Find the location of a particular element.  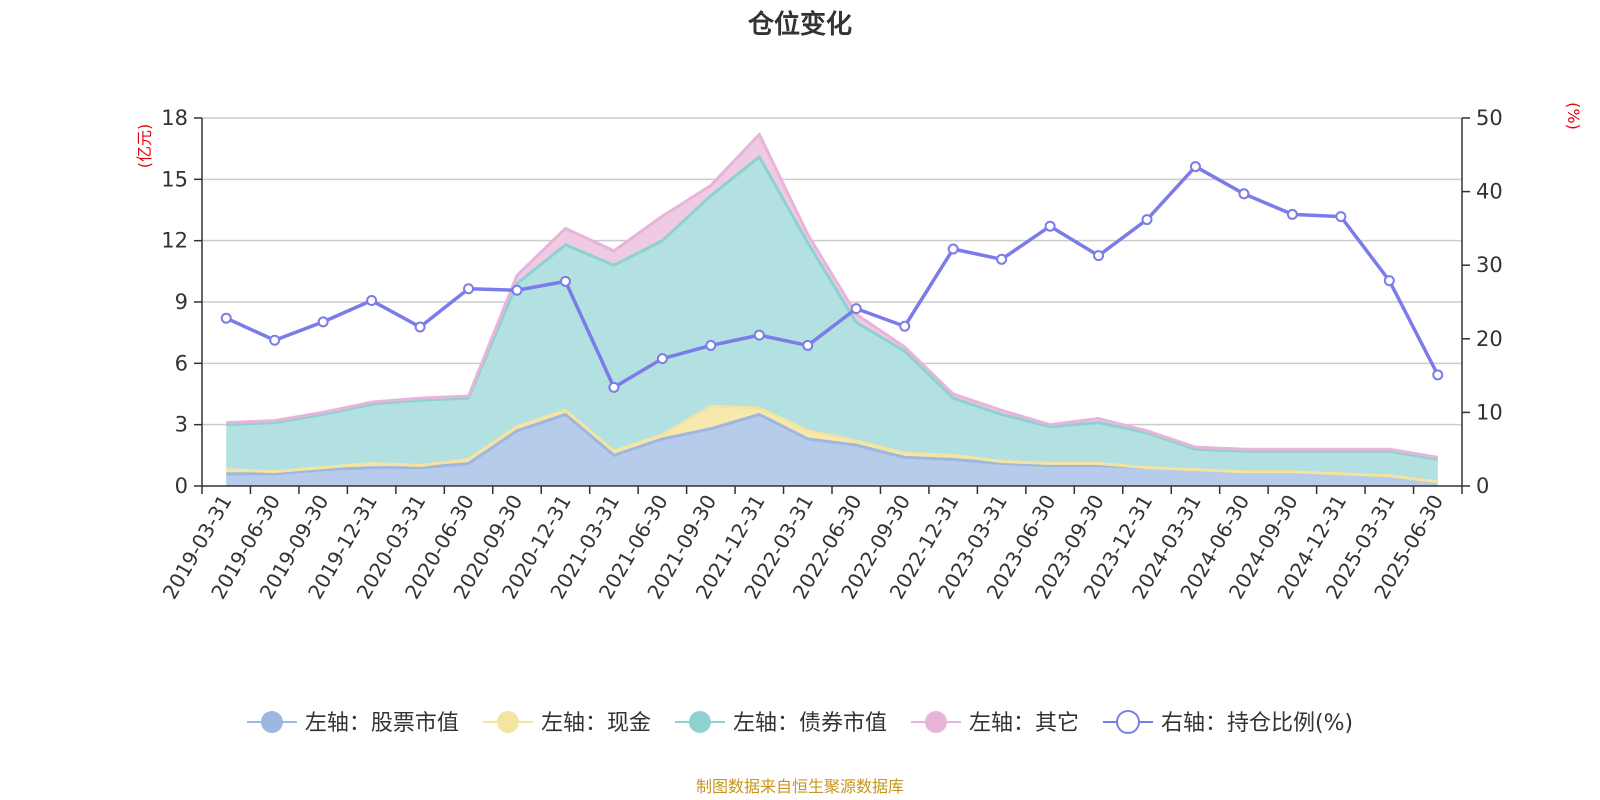

legend-item: 右轴：持仓比例(%) is located at coordinates (1227, 723).